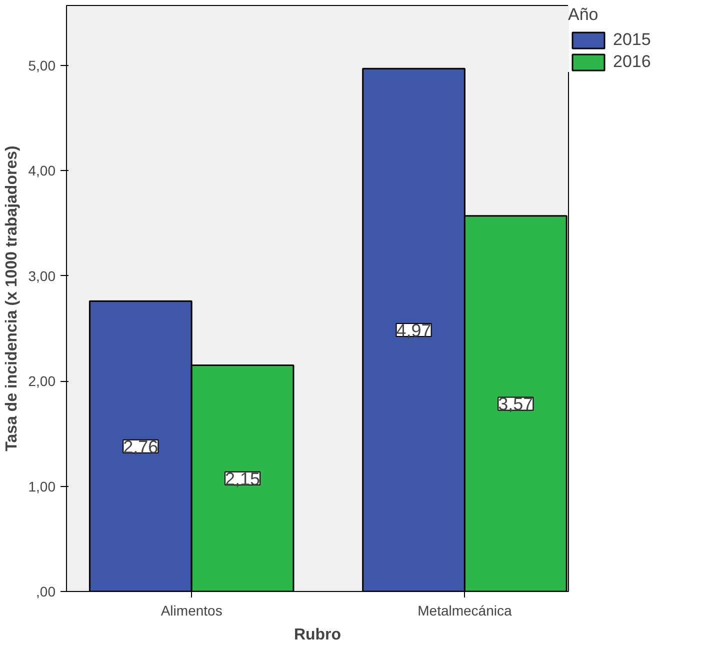 The image size is (713, 671). What do you see at coordinates (191, 610) in the screenshot?
I see `x-tick-label: Alimentos` at bounding box center [191, 610].